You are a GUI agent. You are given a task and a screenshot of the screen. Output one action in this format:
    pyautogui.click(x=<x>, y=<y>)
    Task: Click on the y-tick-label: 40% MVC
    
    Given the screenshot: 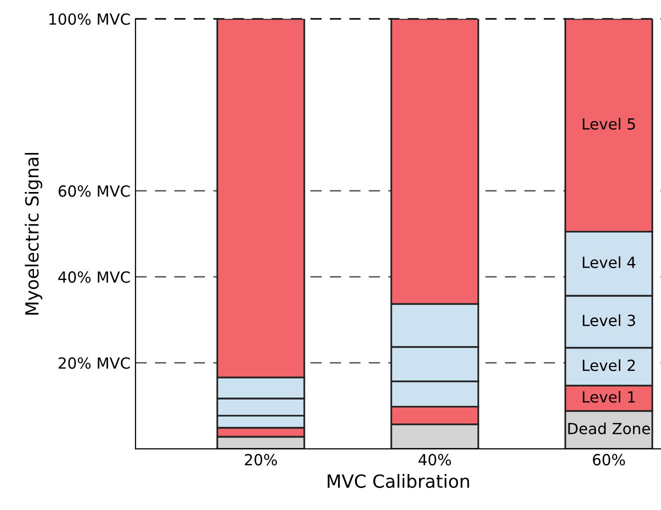 What is the action you would take?
    pyautogui.click(x=94, y=277)
    